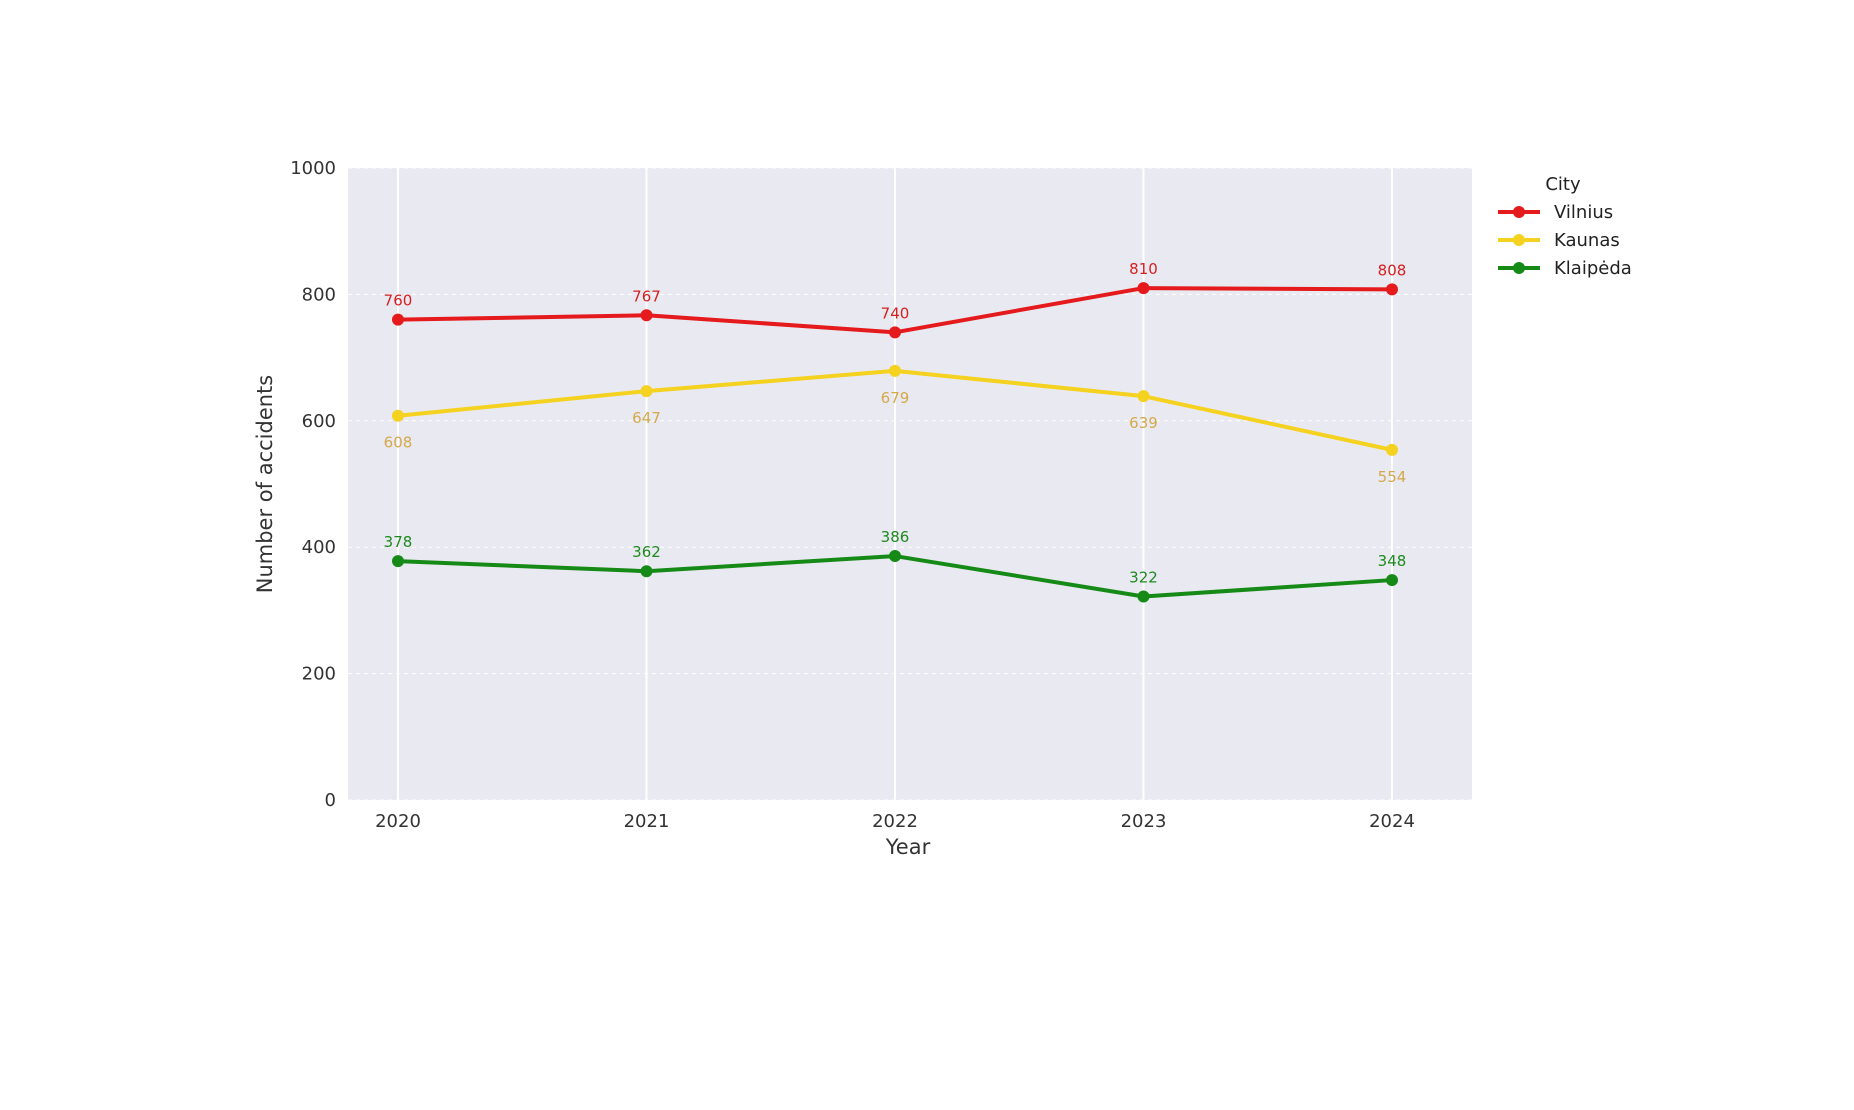 The height and width of the screenshot is (1110, 1854). What do you see at coordinates (895, 398) in the screenshot?
I see `data-label-kaunas: 679` at bounding box center [895, 398].